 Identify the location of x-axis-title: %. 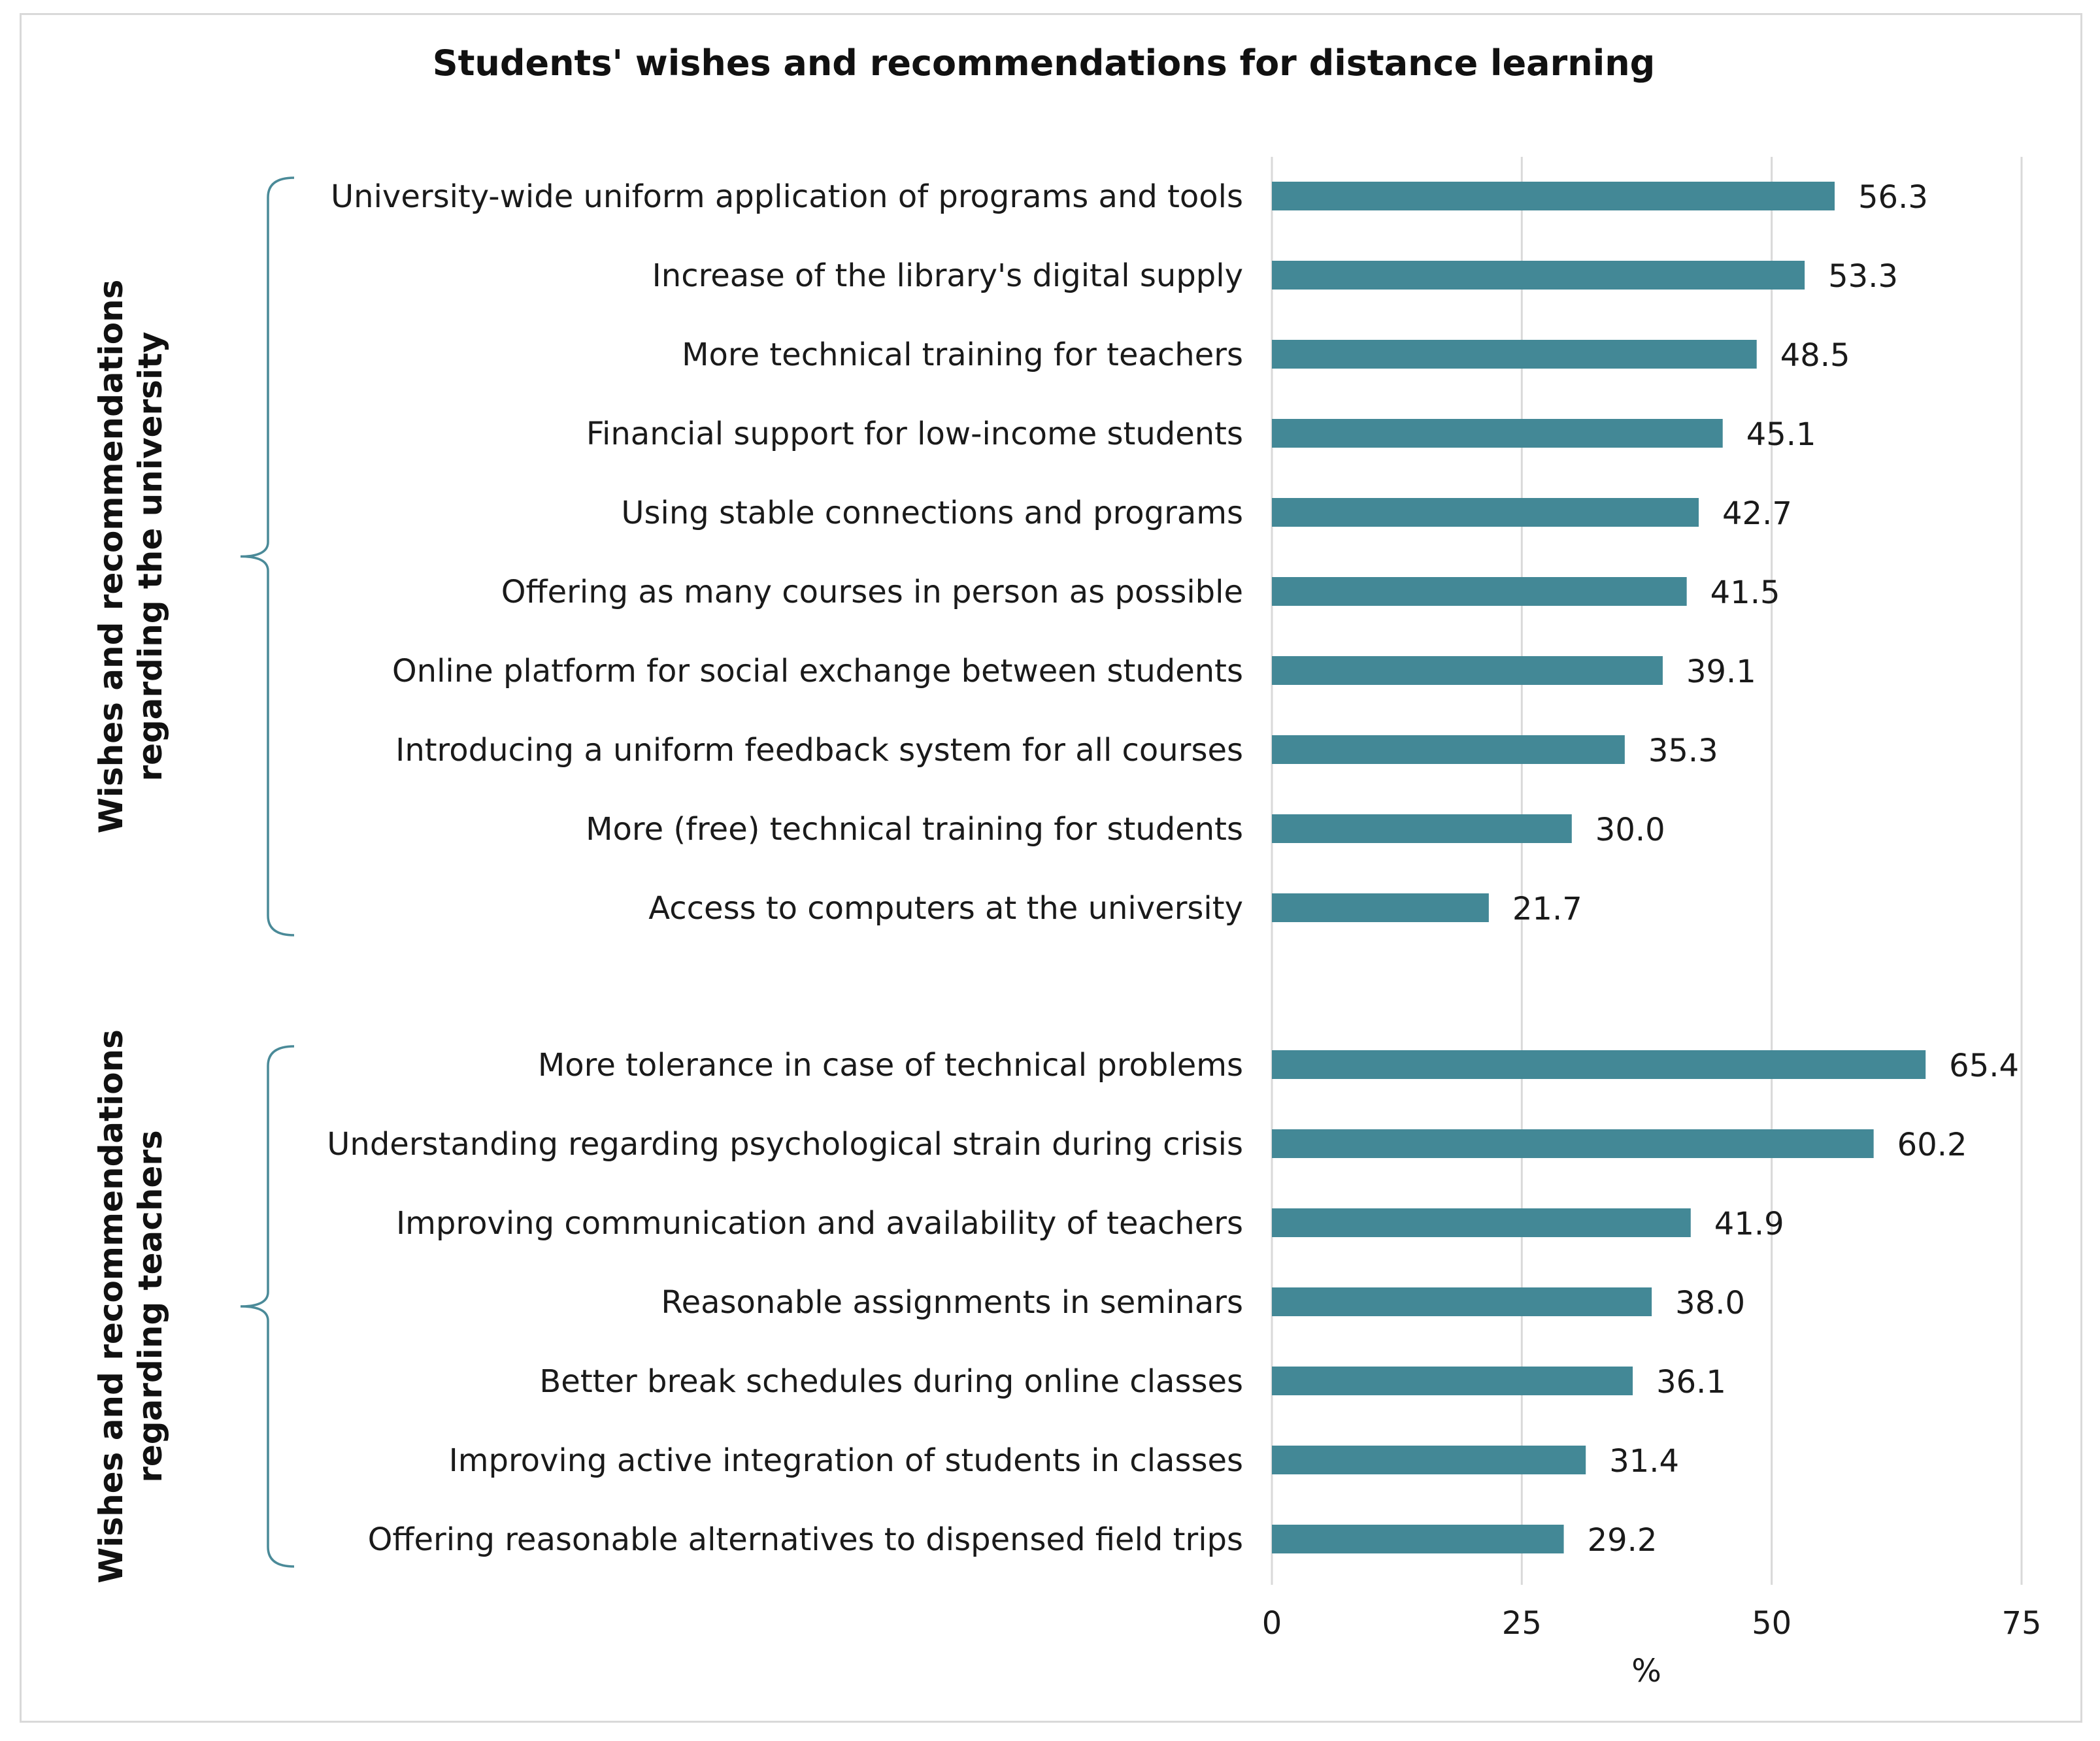
(1646, 1671).